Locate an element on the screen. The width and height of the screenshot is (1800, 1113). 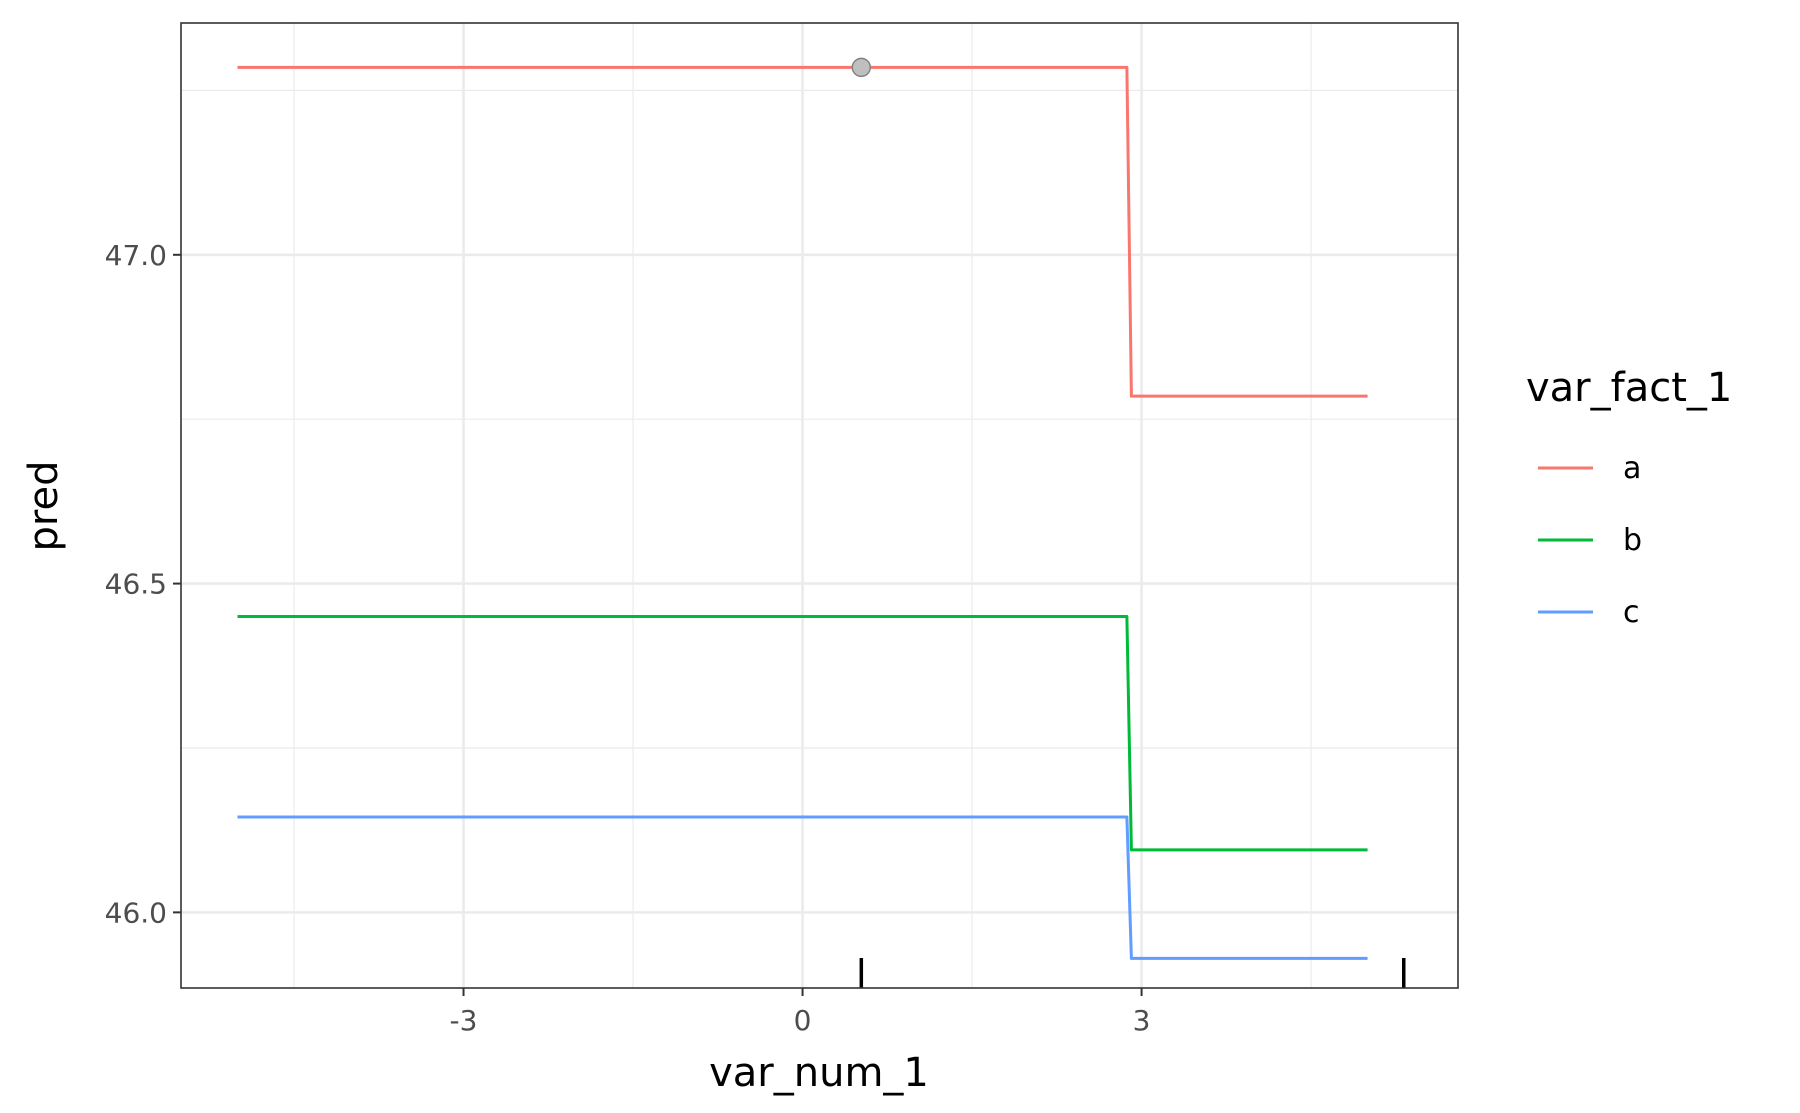
x-axis: -3 0 3 is located at coordinates (800, 1012).